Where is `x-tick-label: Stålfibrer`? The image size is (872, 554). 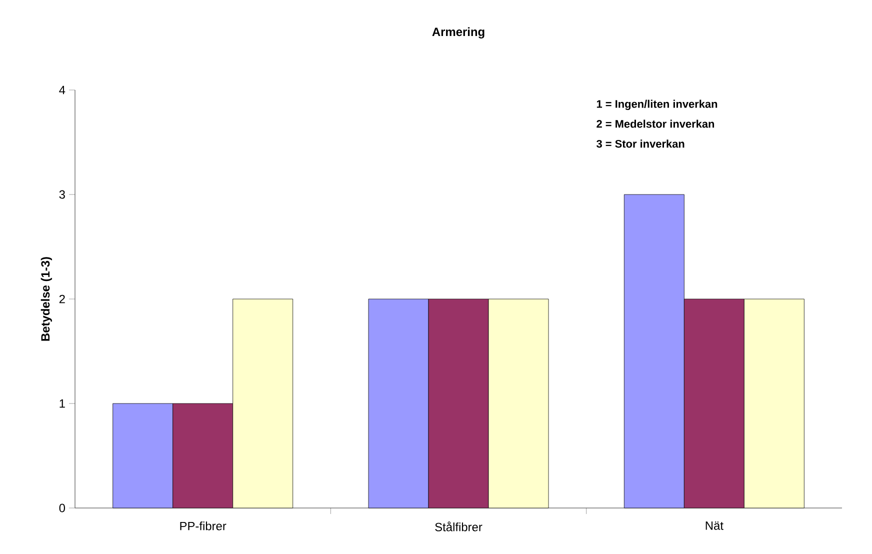 x-tick-label: Stålfibrer is located at coordinates (458, 527).